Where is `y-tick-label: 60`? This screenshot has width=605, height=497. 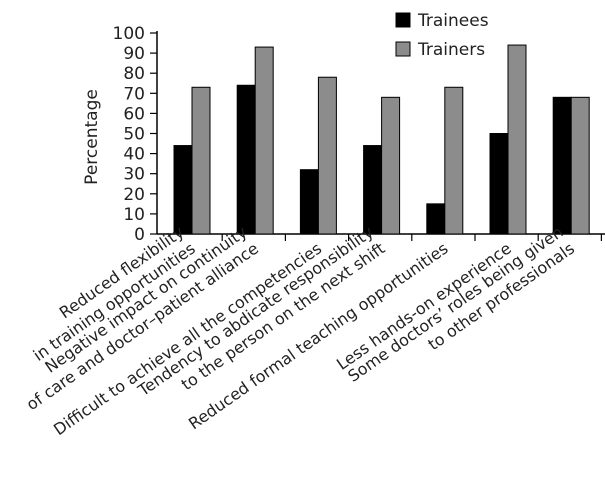
y-tick-label: 60 is located at coordinates (134, 114).